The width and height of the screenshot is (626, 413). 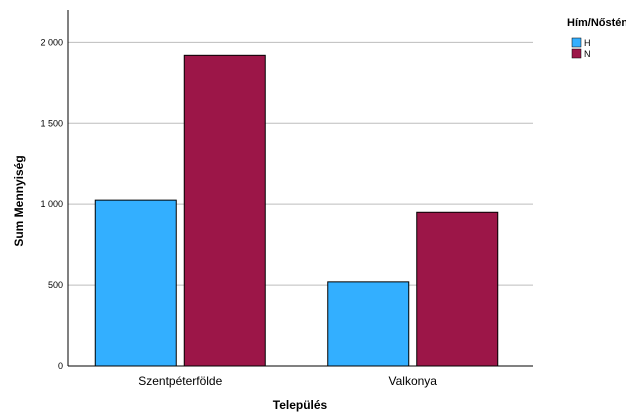 What do you see at coordinates (60, 366) in the screenshot?
I see `y-tick-label: 0` at bounding box center [60, 366].